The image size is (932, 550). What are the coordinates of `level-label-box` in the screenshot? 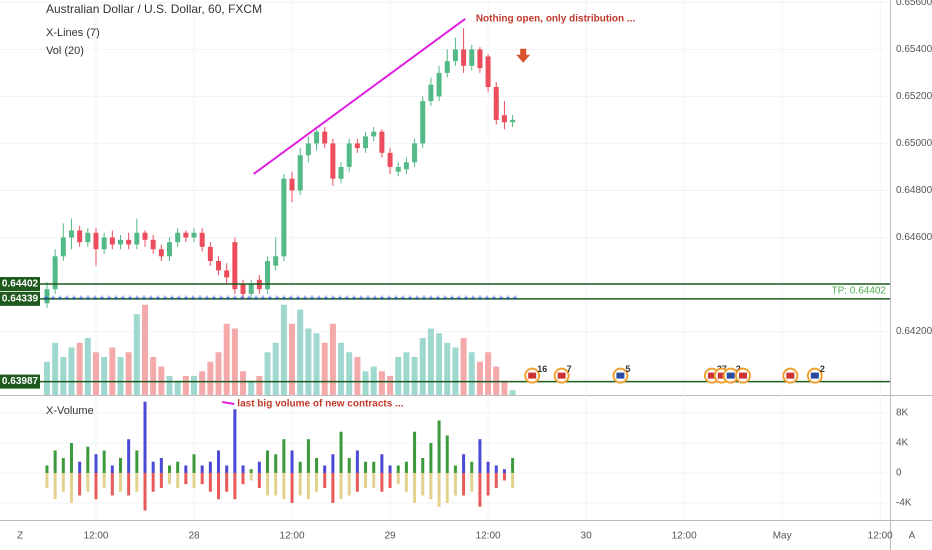 It's located at (20, 284).